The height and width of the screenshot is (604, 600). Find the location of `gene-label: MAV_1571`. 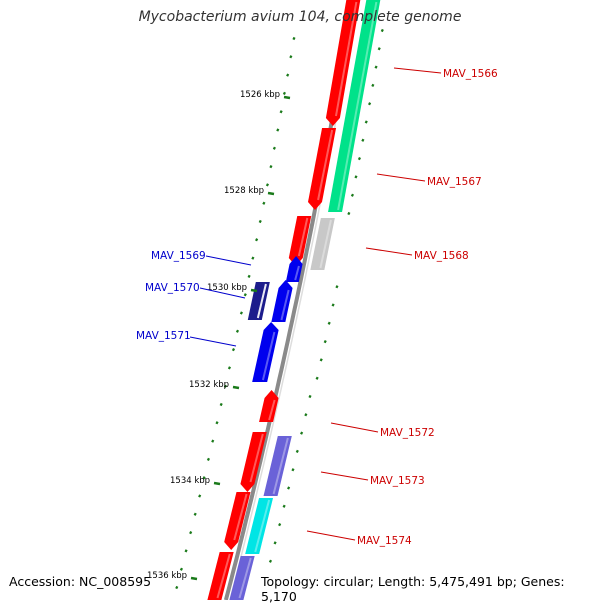

gene-label: MAV_1571 is located at coordinates (163, 336).